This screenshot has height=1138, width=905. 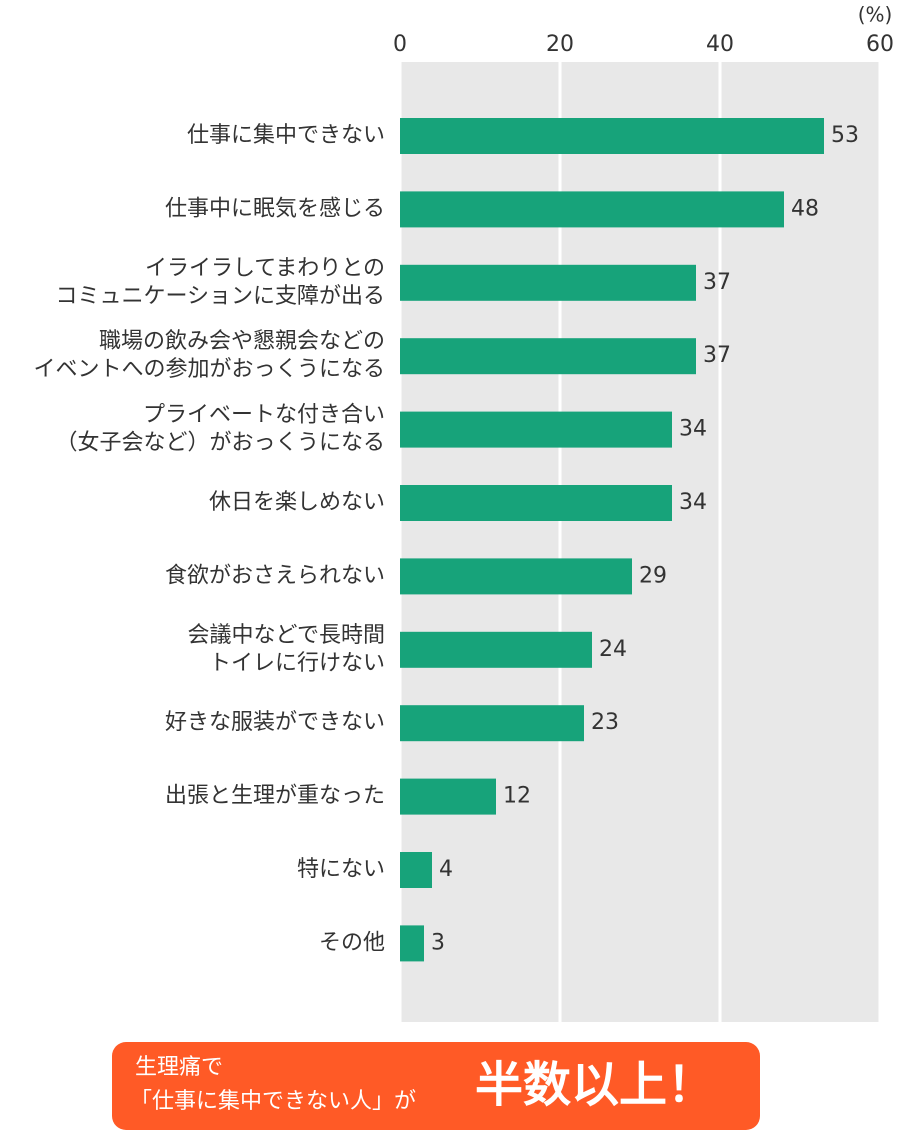 I want to click on value-label: 23, so click(x=605, y=722).